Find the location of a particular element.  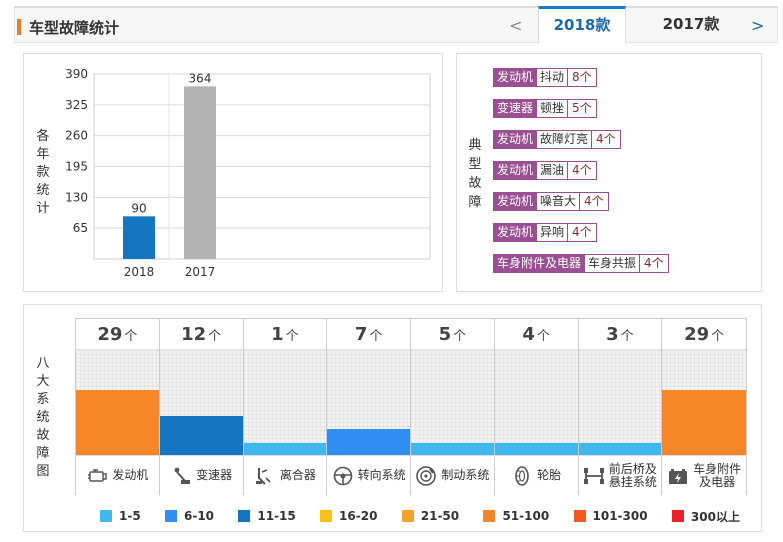

fault-system-tag: 车身附件及电器 is located at coordinates (539, 263).